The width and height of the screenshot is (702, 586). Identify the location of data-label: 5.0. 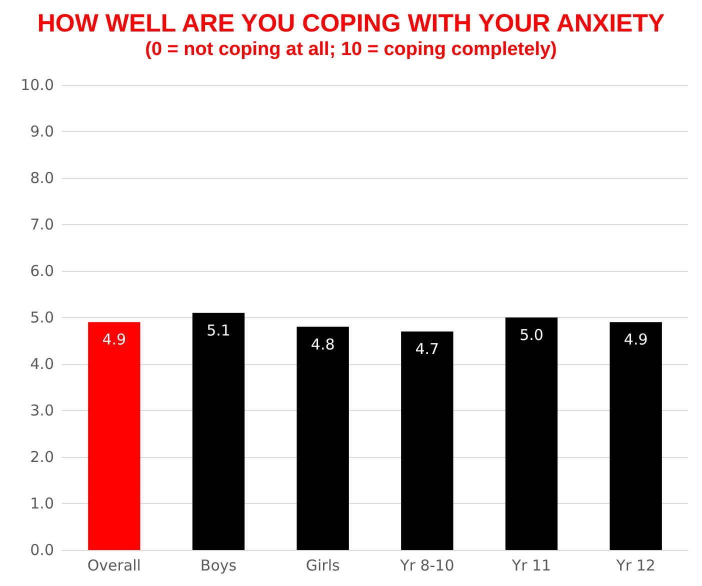
(532, 335).